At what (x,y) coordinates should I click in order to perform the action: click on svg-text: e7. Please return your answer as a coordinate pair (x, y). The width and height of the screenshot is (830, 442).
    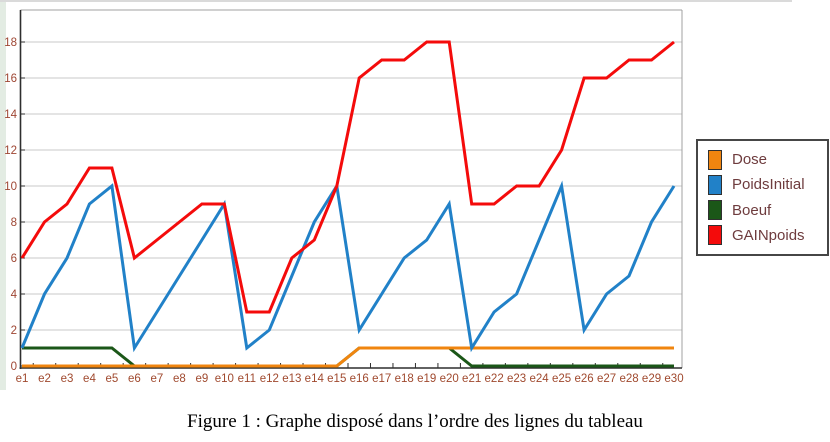
    Looking at the image, I should click on (156, 379).